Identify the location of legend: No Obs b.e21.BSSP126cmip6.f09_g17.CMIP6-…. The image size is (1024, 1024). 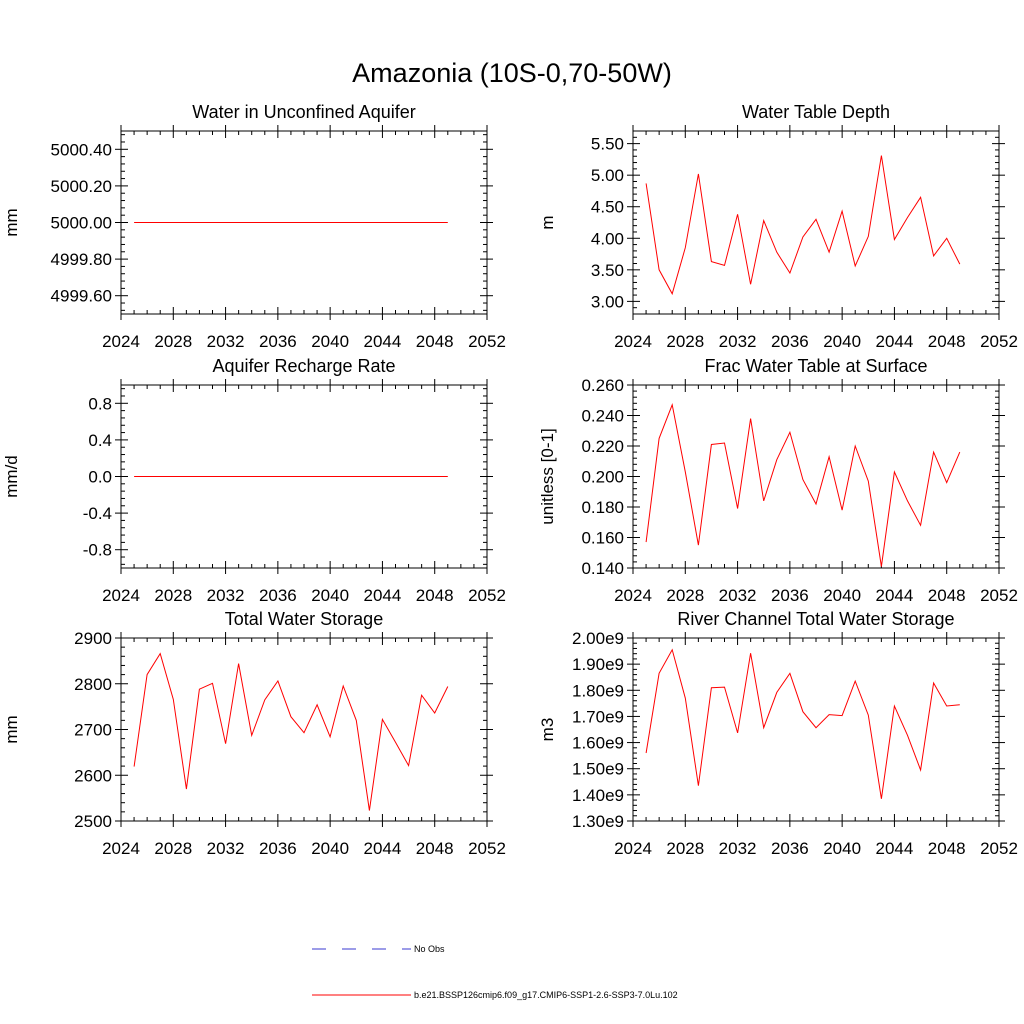
(495, 972).